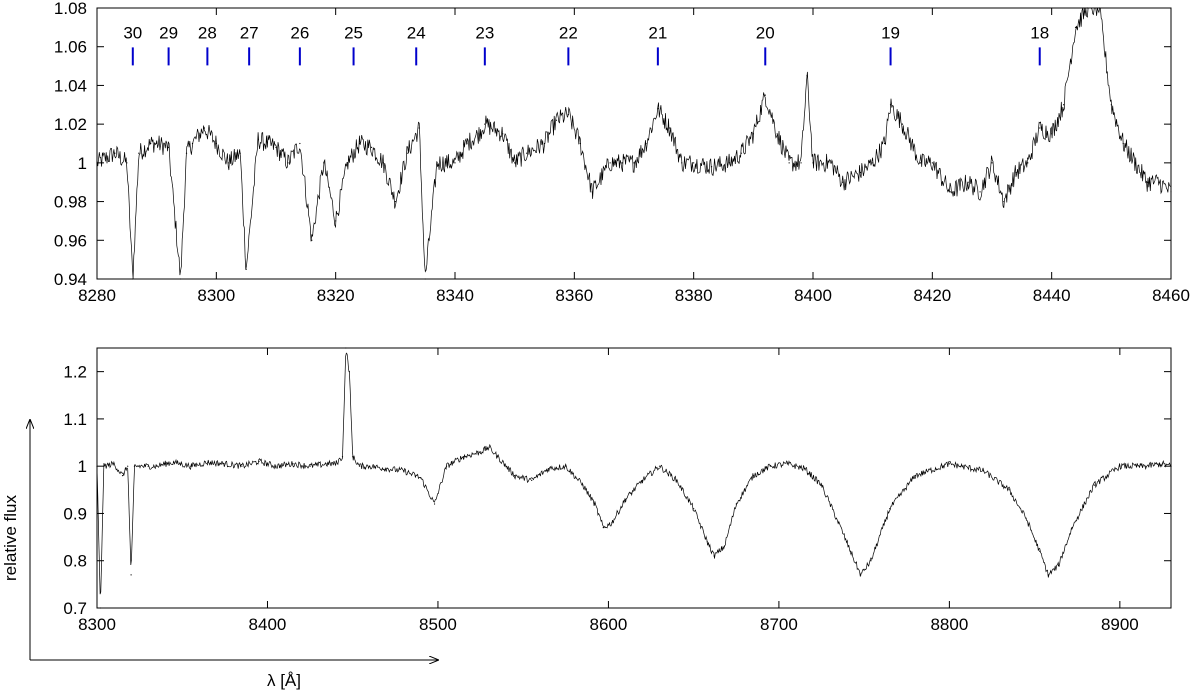  Describe the element at coordinates (70, 124) in the screenshot. I see `y-tick-label: 1.02` at that location.